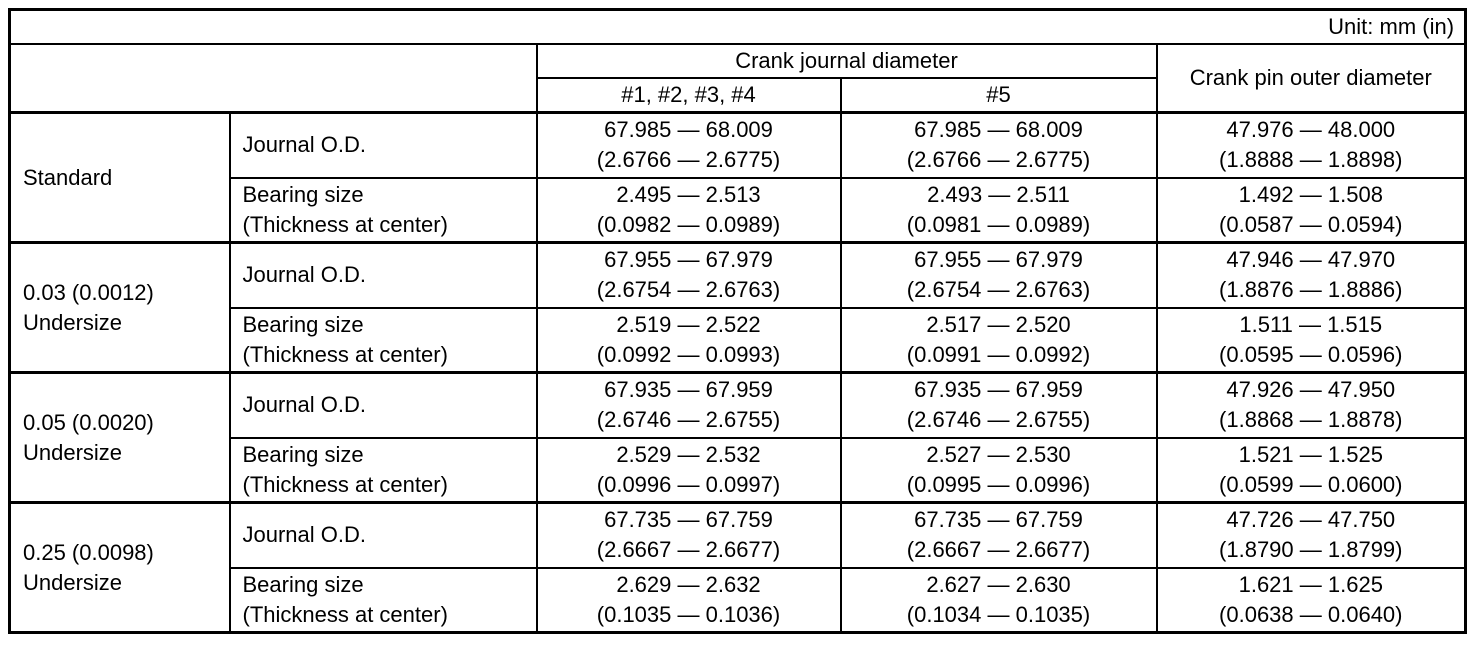 The width and height of the screenshot is (1472, 656). I want to click on spec-cell-journal5: 2.527 — 2.530 (0.0995 — 0.0996), so click(998, 470).